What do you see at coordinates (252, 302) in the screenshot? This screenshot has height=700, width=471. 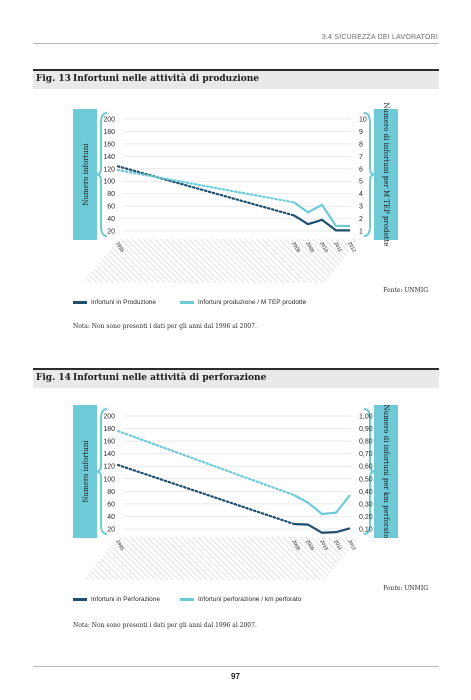 I see `legend-label: Infortuni produzione / M TEP prodotte` at bounding box center [252, 302].